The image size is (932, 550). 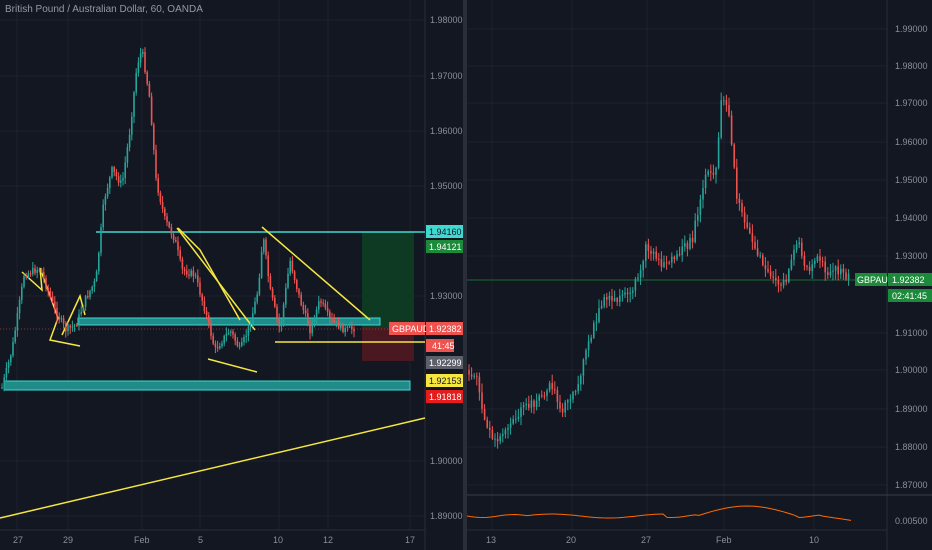 What do you see at coordinates (445, 397) in the screenshot?
I see `stop-price-tag: 1.91818` at bounding box center [445, 397].